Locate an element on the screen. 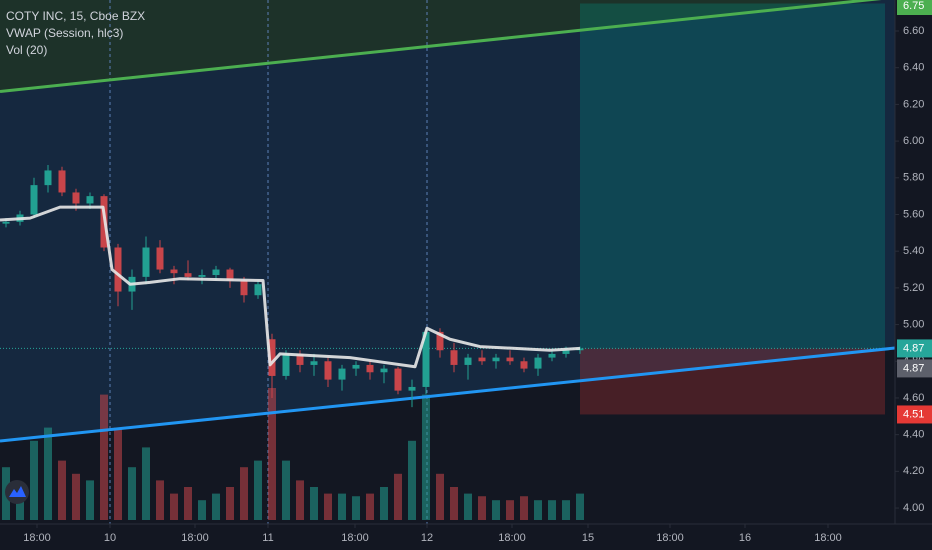 The width and height of the screenshot is (932, 550). axis-price-tag-label: 4.51 is located at coordinates (913, 414).